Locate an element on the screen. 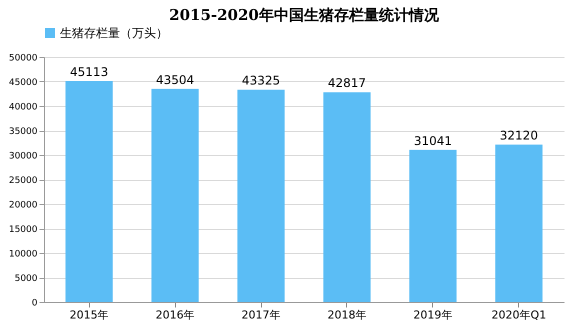  data-label: 45113 is located at coordinates (89, 71).